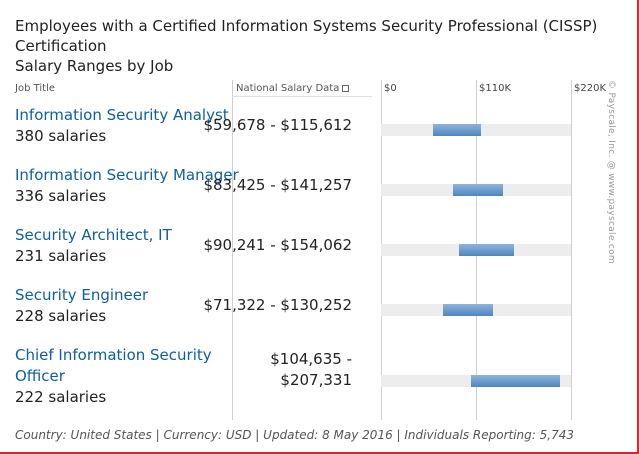  Describe the element at coordinates (35, 88) in the screenshot. I see `job-title-header: Job Title` at that location.